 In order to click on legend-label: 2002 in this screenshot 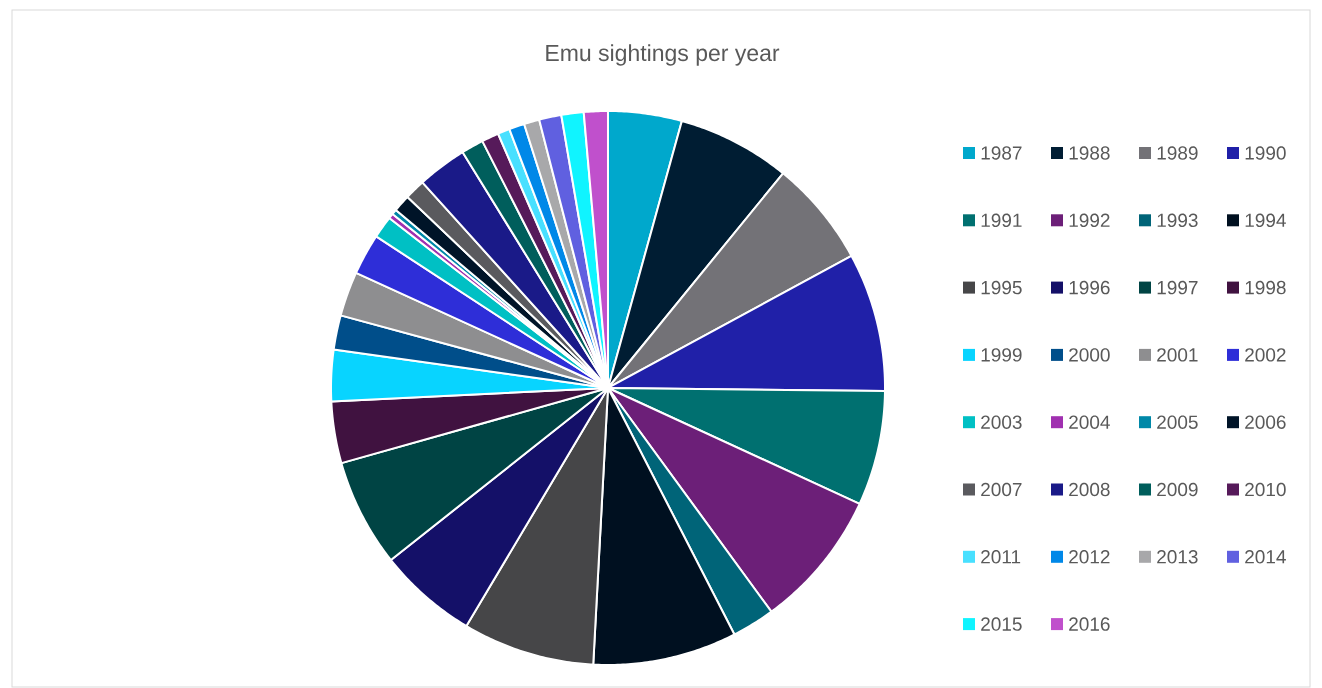, I will do `click(1265, 355)`.